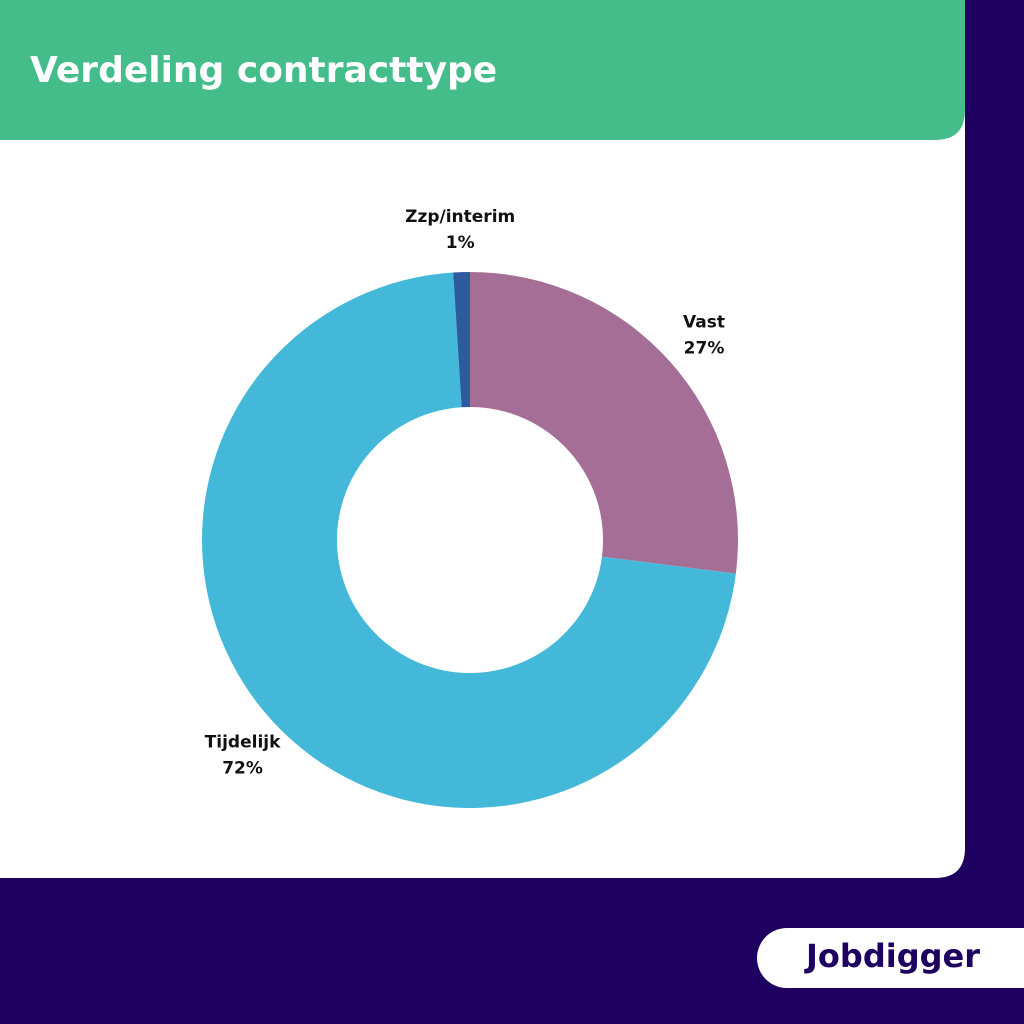  Describe the element at coordinates (242, 769) in the screenshot. I see `value-label: 72%` at that location.